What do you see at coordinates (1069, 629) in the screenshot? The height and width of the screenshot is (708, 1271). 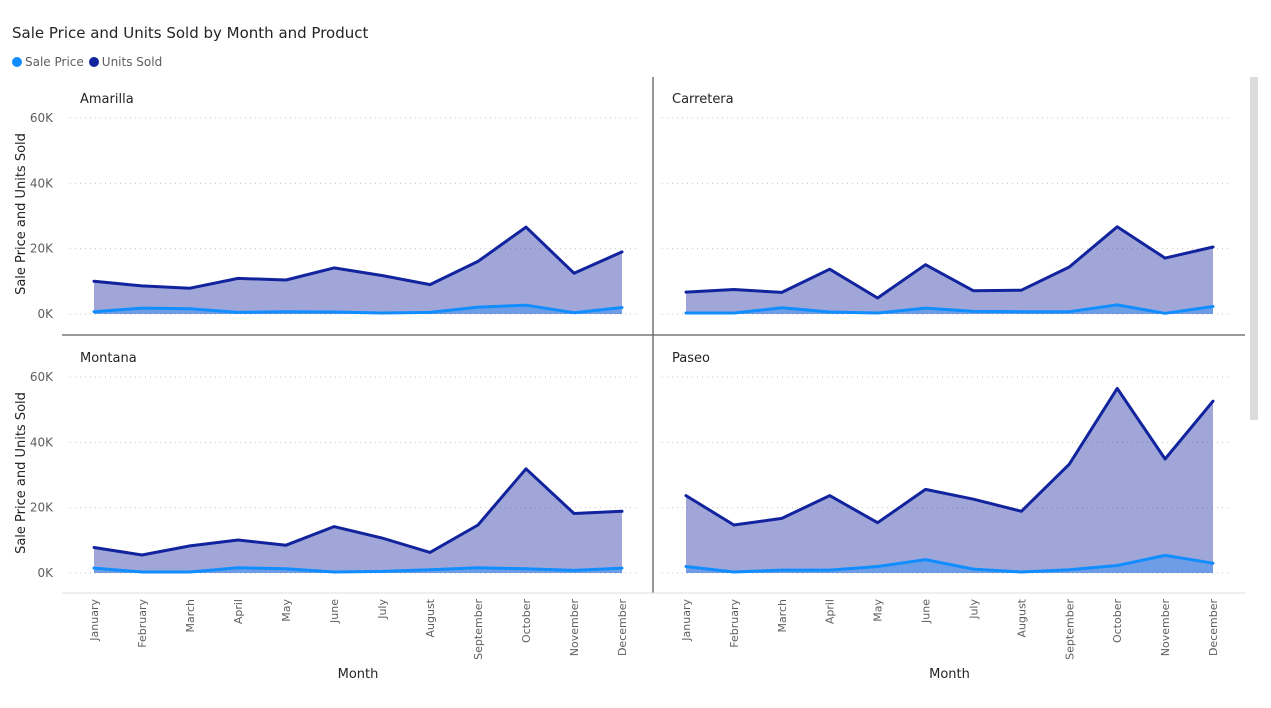 I see `x-tick-label-col2-september: September` at bounding box center [1069, 629].